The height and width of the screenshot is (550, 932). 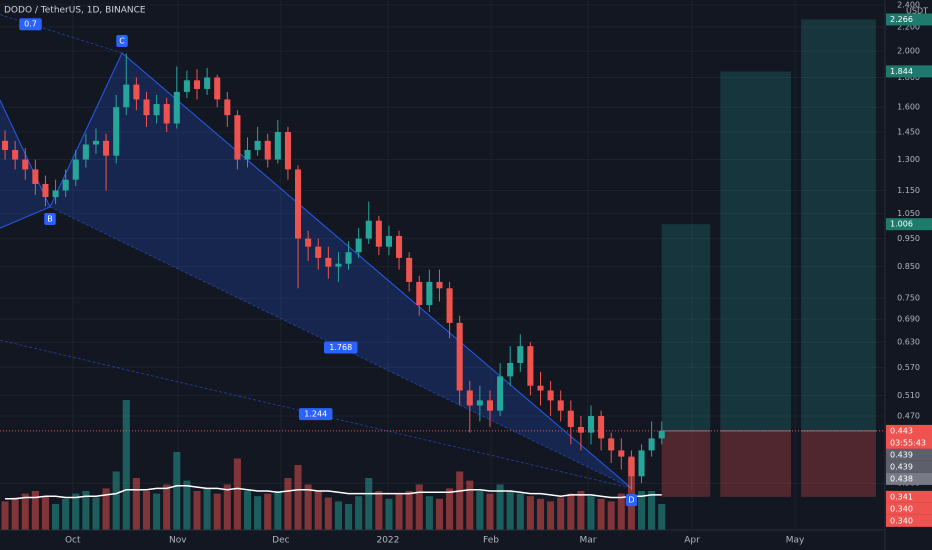 What do you see at coordinates (908, 298) in the screenshot?
I see `y-tick-label: 0.750` at bounding box center [908, 298].